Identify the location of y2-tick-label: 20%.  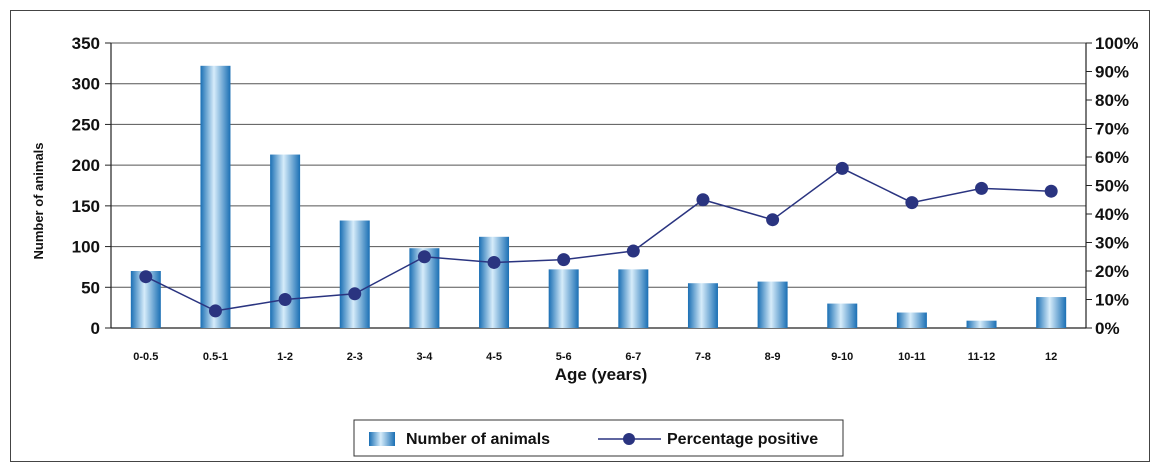
(1112, 271).